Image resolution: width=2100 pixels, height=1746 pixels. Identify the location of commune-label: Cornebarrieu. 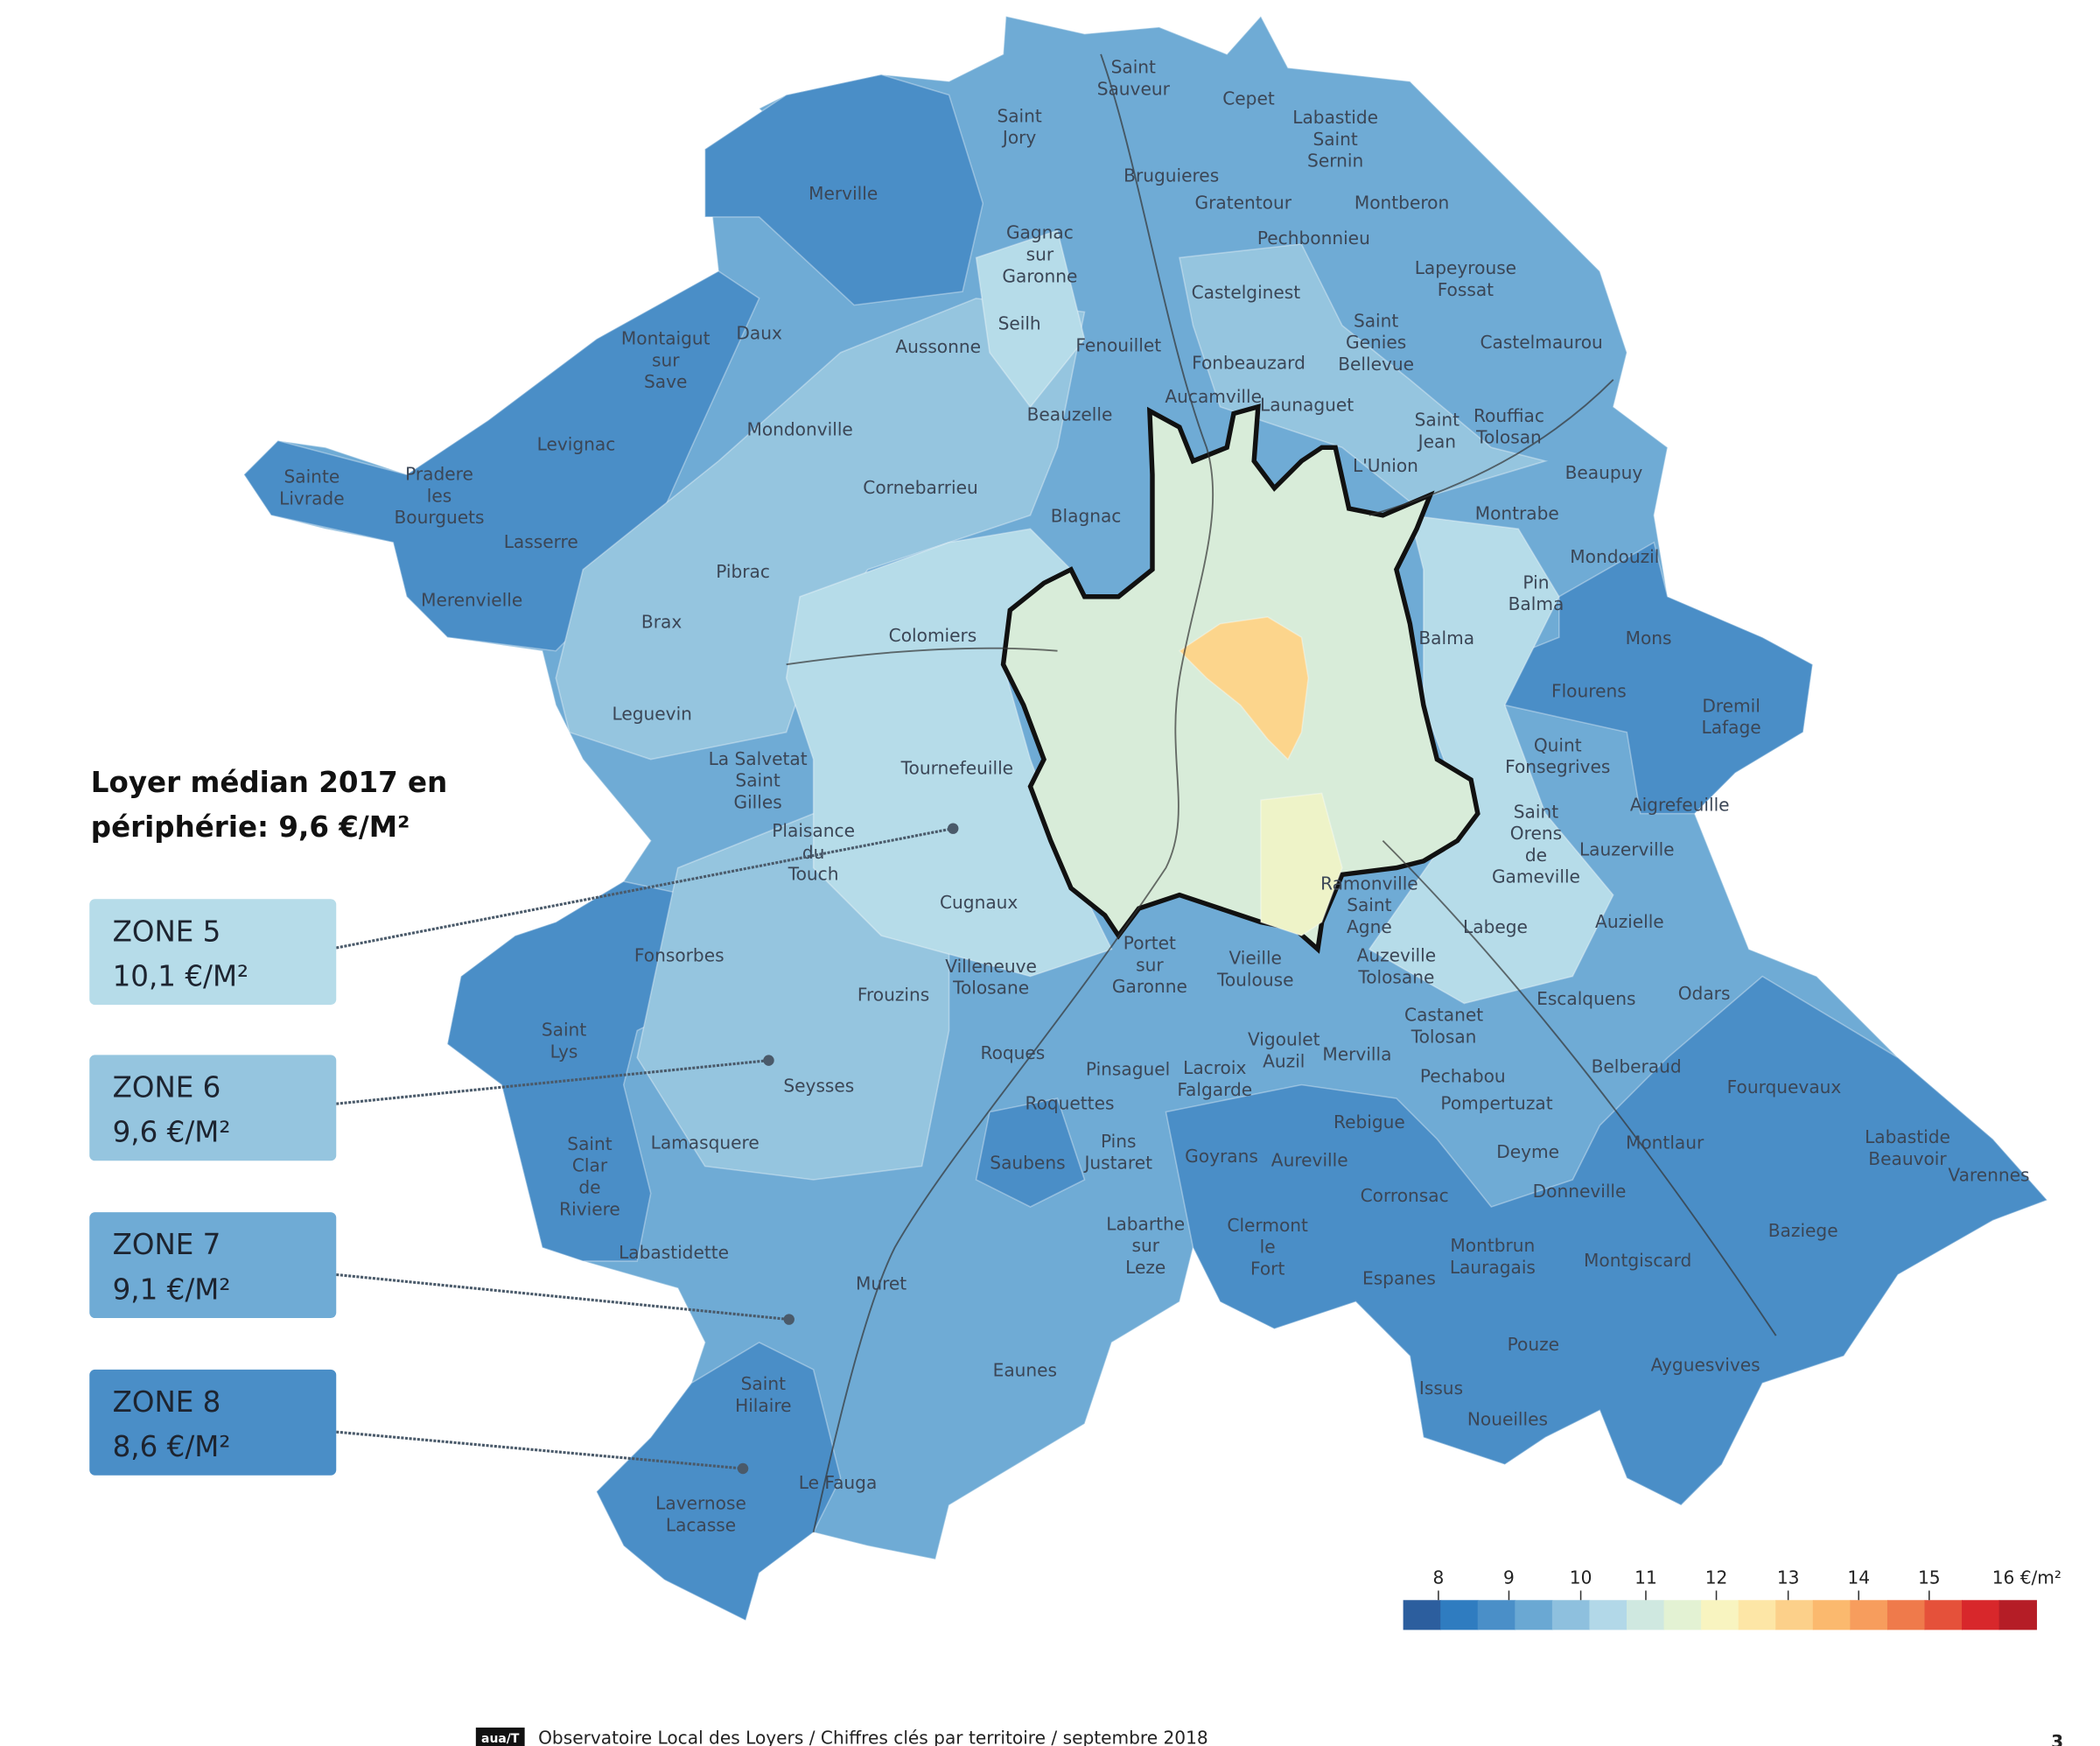
(920, 487).